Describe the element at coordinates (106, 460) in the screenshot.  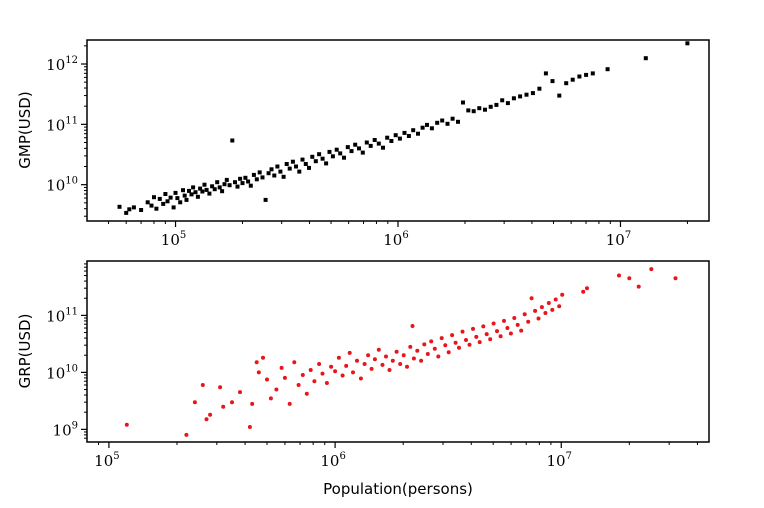
I see `x-tick-label: 105` at that location.